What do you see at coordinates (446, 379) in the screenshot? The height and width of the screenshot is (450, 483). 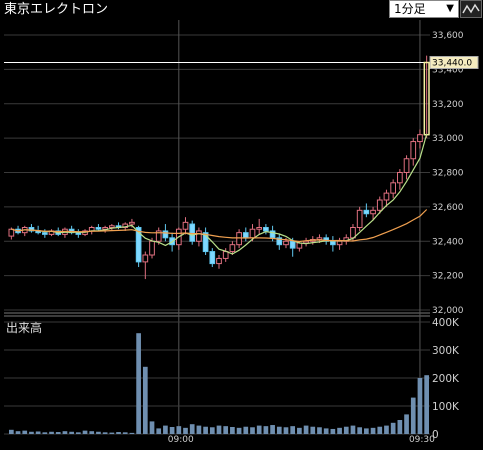 I see `volume-tick-label: 200K` at bounding box center [446, 379].